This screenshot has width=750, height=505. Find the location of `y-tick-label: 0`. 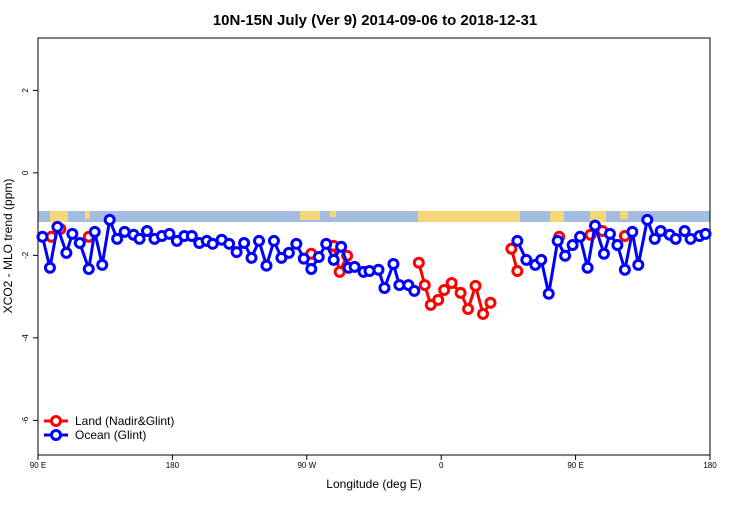

y-tick-label: 0 is located at coordinates (25, 172).